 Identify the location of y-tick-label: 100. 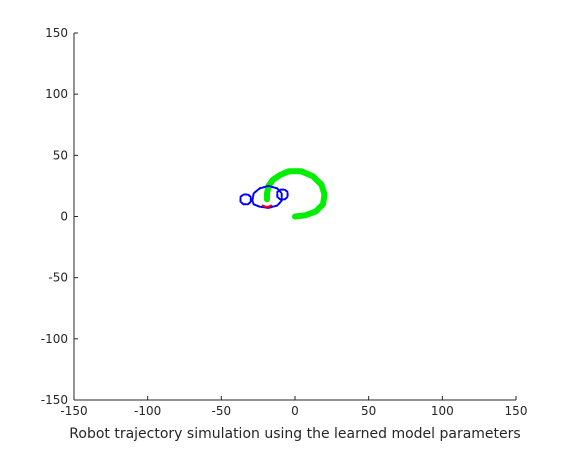
(56, 94).